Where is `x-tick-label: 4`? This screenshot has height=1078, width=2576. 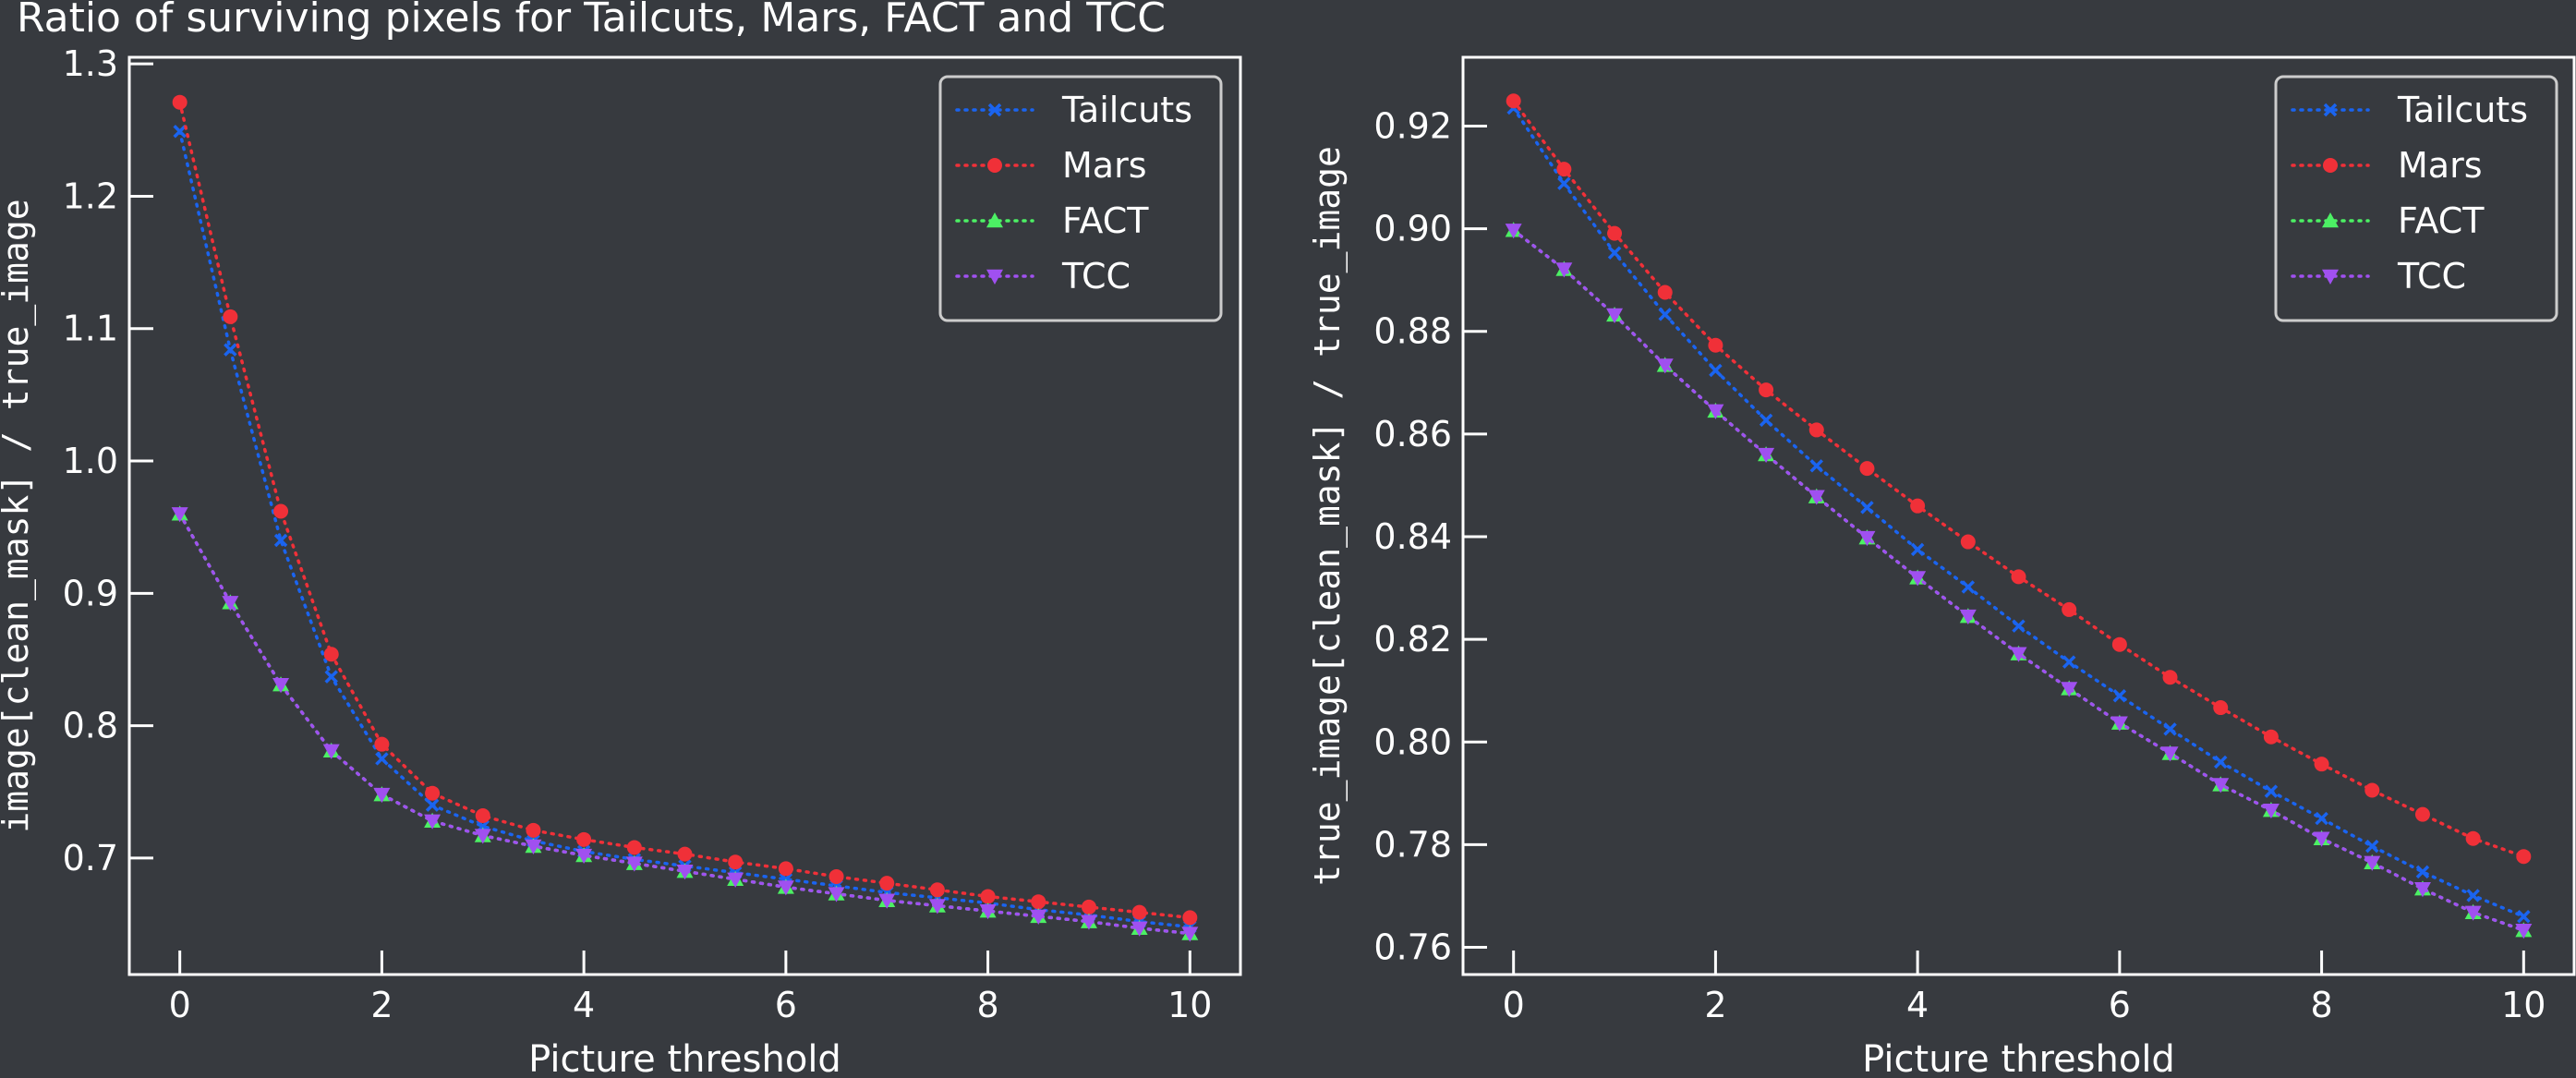
x-tick-label: 4 is located at coordinates (1917, 1005).